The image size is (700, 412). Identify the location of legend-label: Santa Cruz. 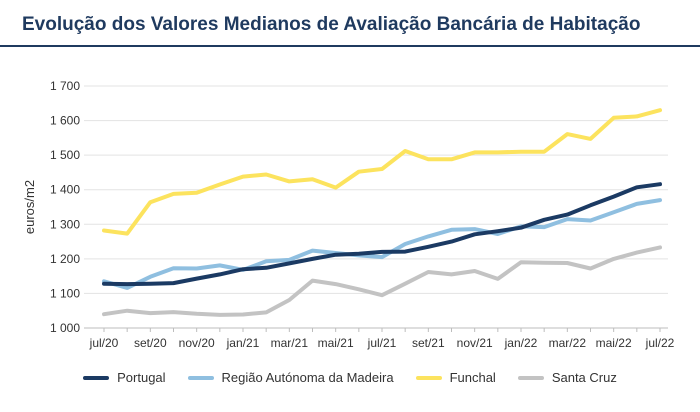
(584, 377).